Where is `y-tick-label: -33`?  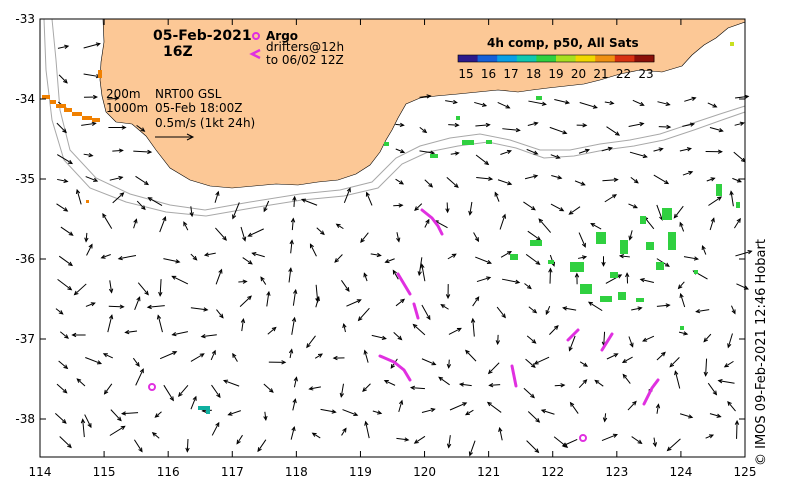
y-tick-label: -33 is located at coordinates (25, 19).